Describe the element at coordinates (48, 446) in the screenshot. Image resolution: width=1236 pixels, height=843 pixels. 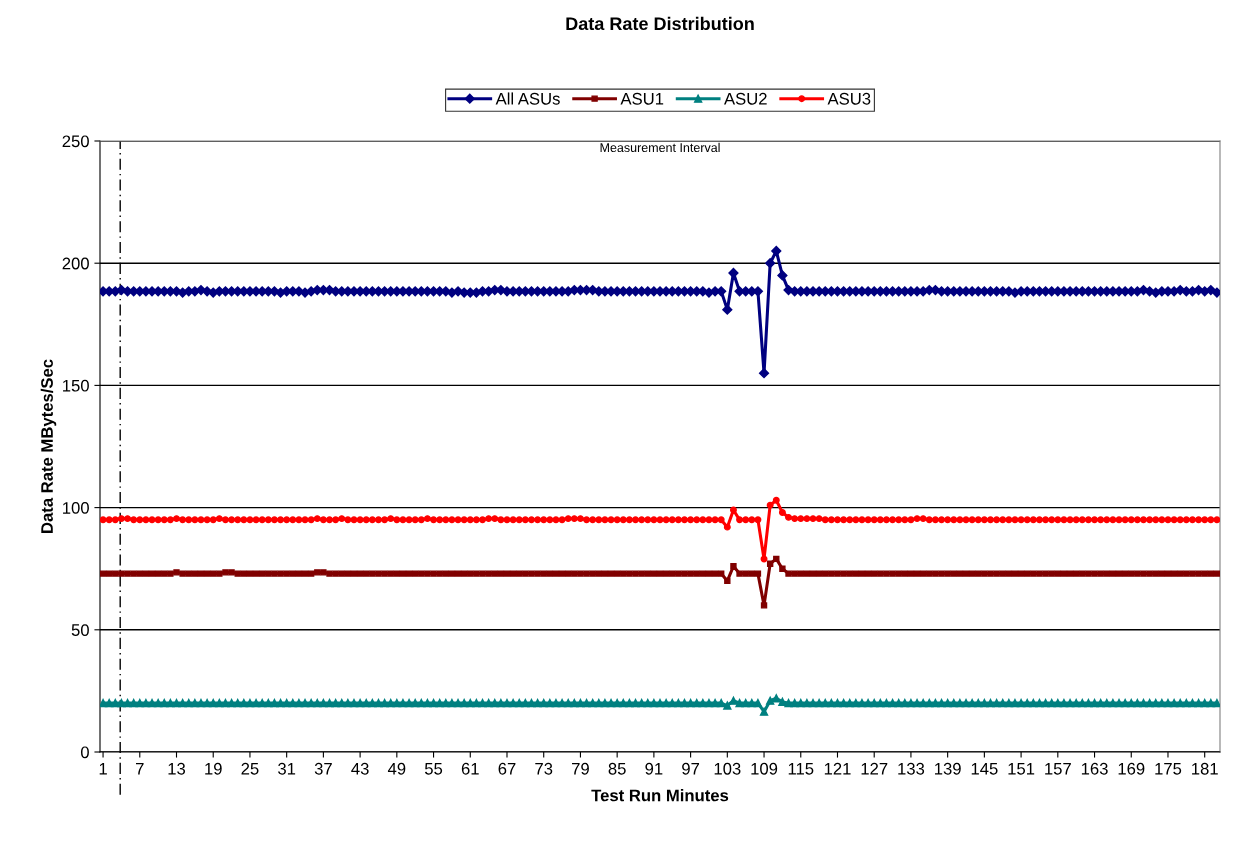
I see `y-axis-title: Data Rate MBytes/Sec` at that location.